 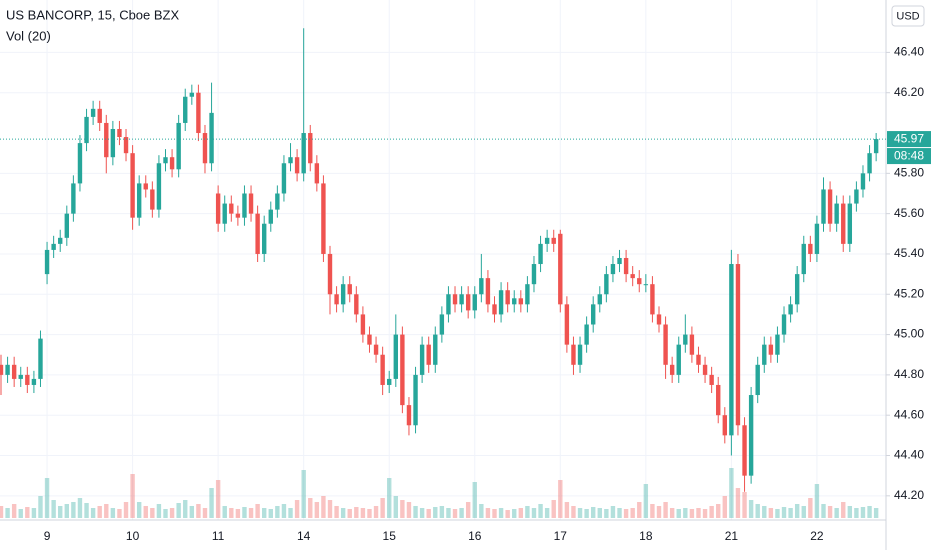 I want to click on currency-label: USD, so click(x=907, y=16).